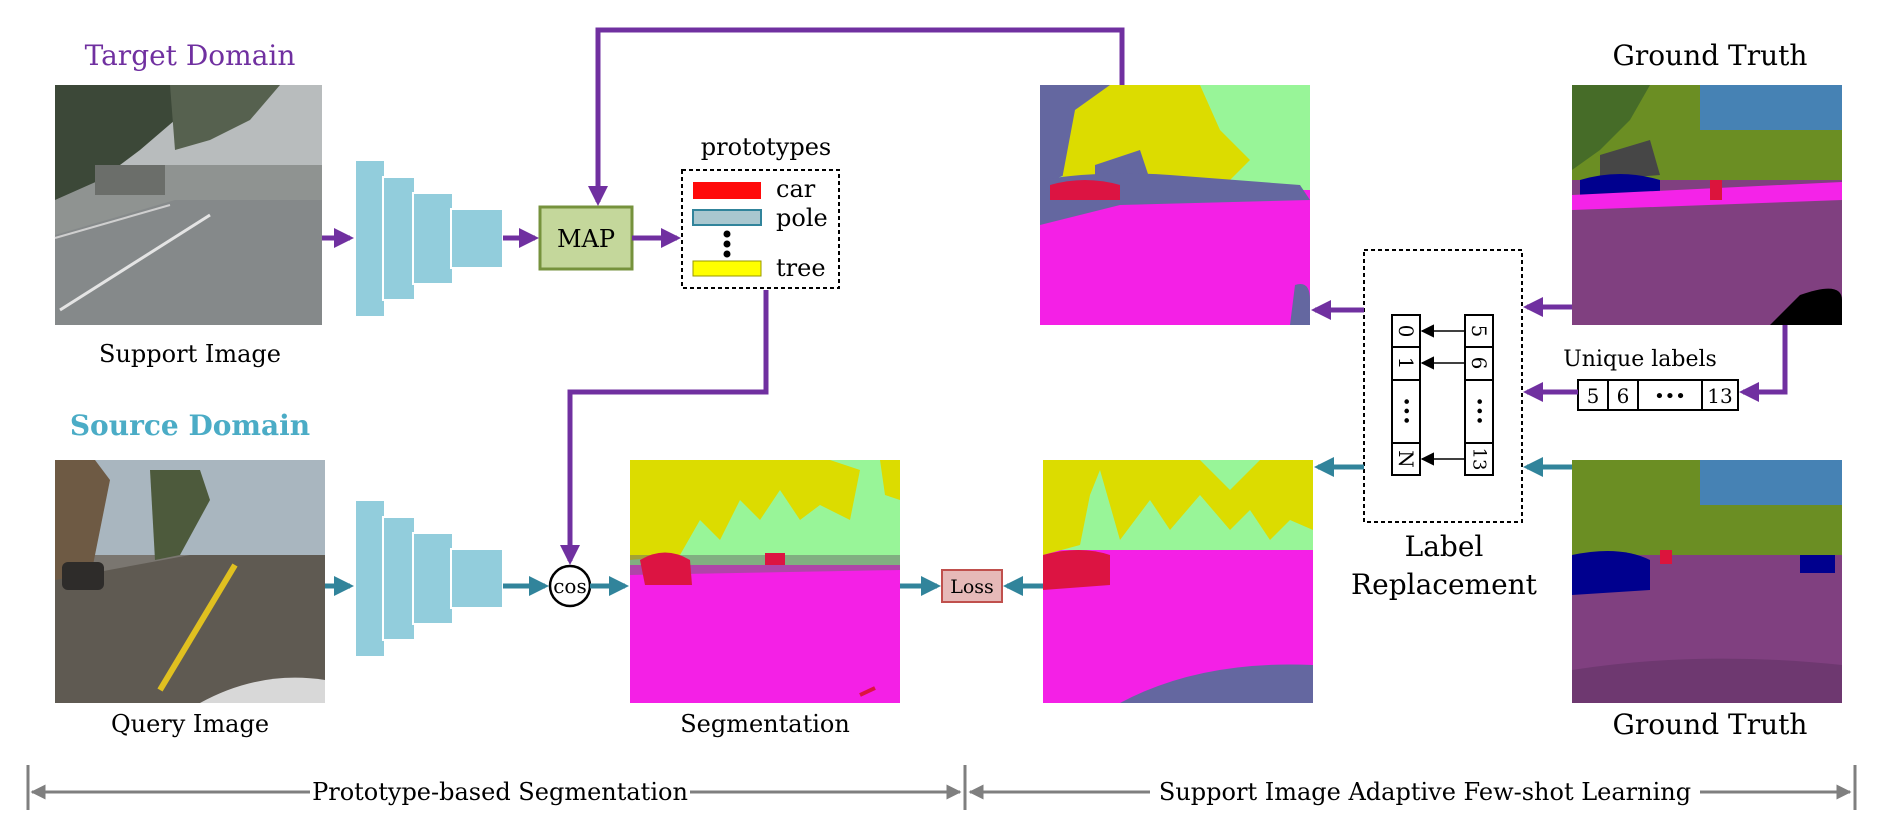  I want to click on ground-truth-target-map, so click(1707, 205).